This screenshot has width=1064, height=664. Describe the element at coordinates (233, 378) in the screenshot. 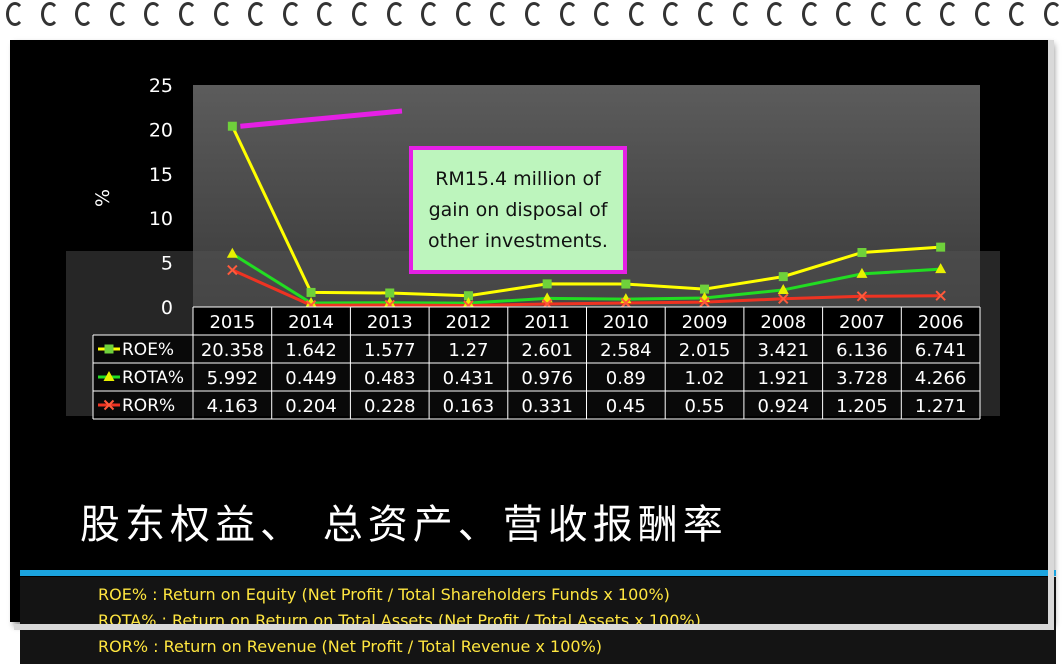

I see `data-label: 5.992` at that location.